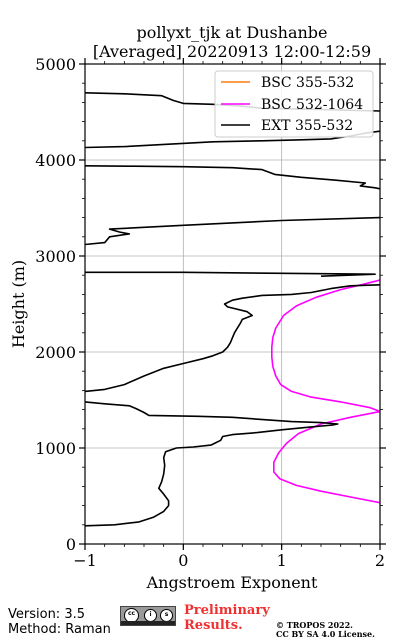 The height and width of the screenshot is (640, 400). What do you see at coordinates (325, 634) in the screenshot?
I see `copyright-line-2: CC BY SA 4.0 License.` at bounding box center [325, 634].